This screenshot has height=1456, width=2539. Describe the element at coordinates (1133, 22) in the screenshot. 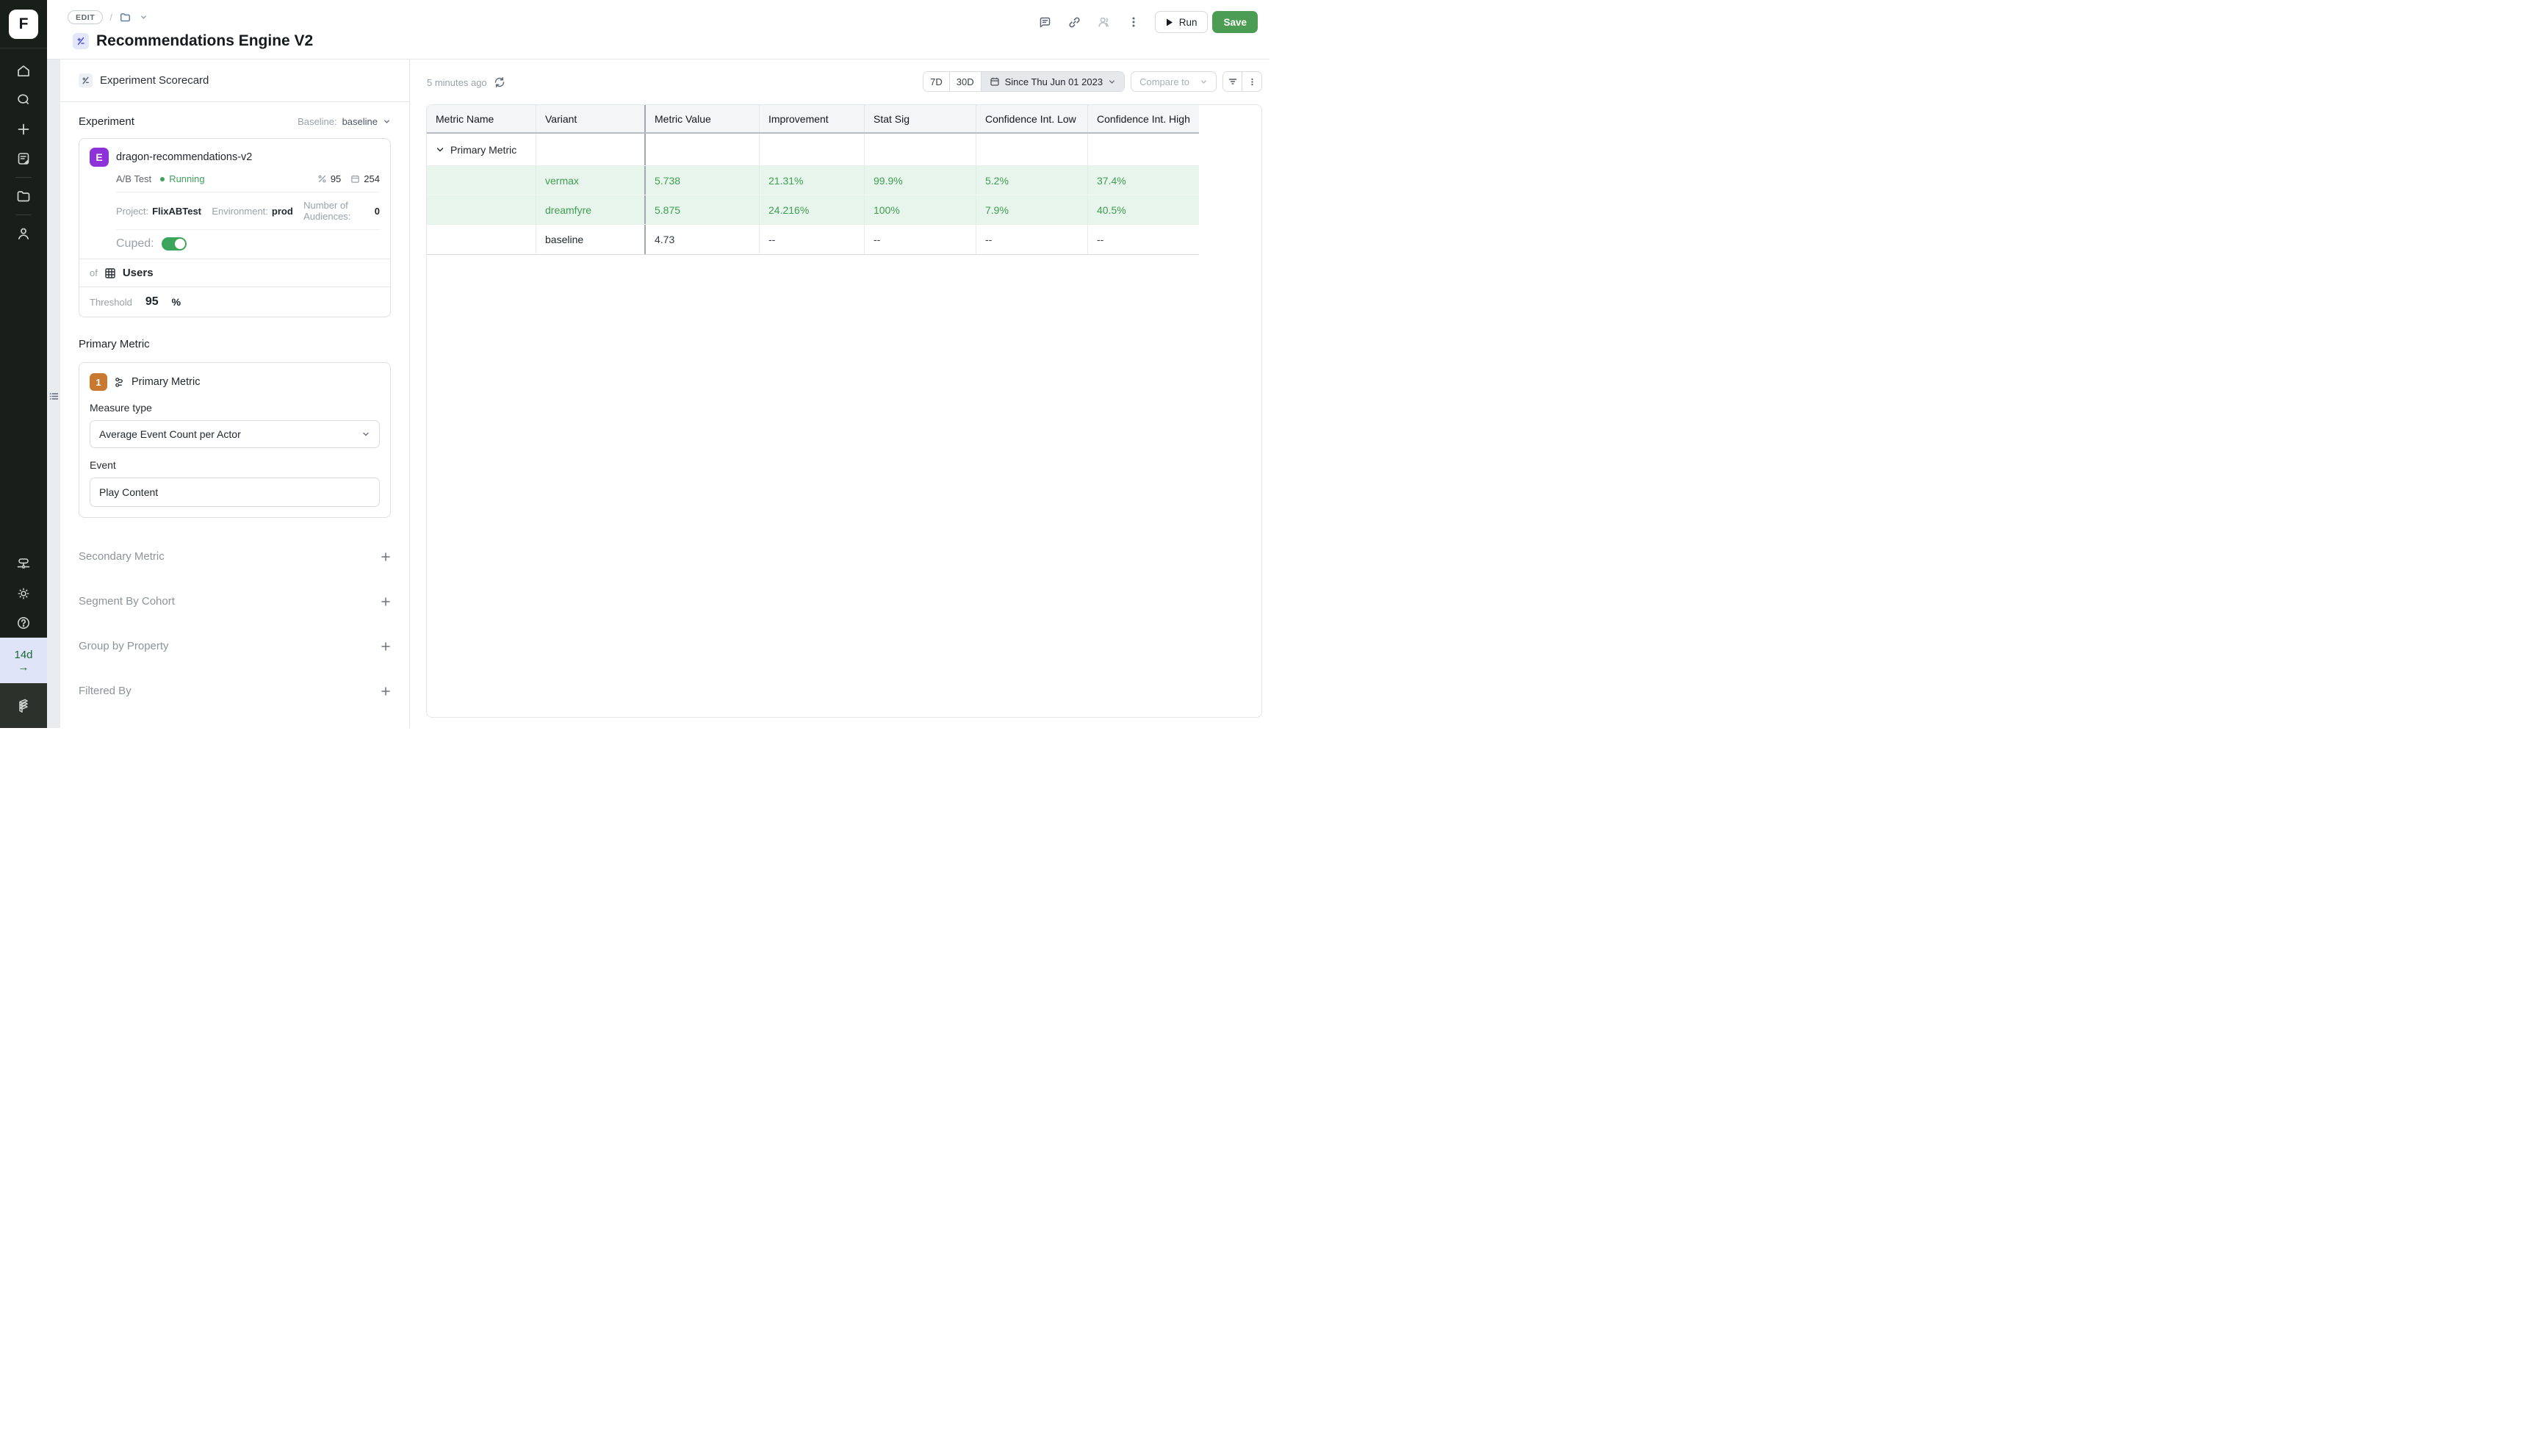

I see `kebab-menu-icon` at that location.